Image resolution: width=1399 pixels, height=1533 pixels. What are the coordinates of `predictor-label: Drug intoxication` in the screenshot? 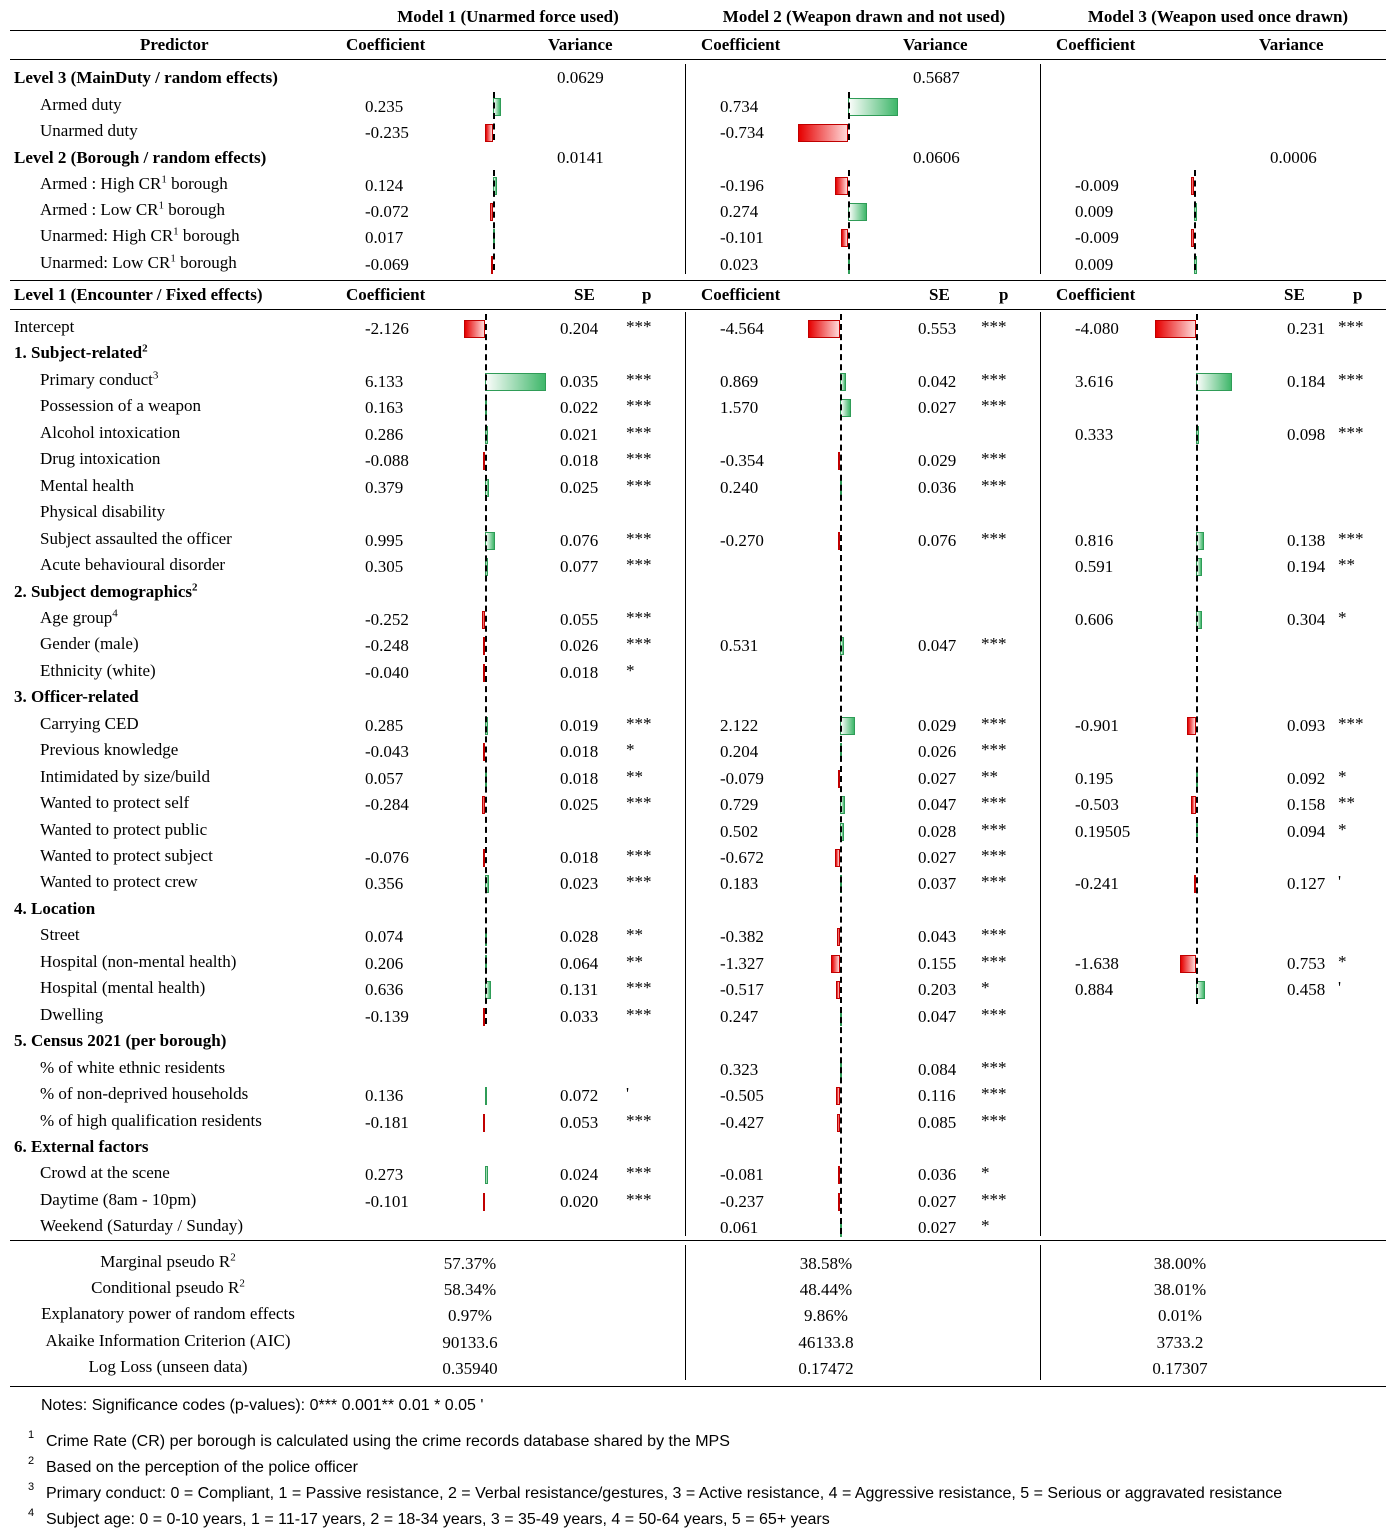 It's located at (100, 459).